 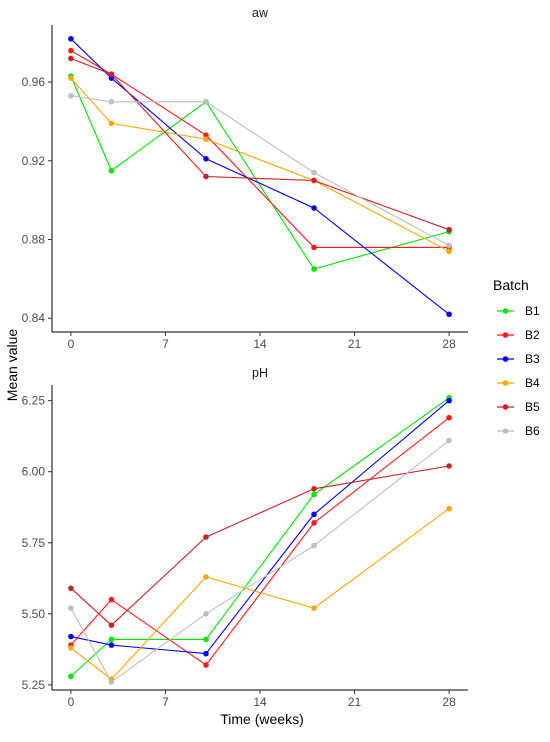 I want to click on legend-key-point-b1, so click(x=505, y=311).